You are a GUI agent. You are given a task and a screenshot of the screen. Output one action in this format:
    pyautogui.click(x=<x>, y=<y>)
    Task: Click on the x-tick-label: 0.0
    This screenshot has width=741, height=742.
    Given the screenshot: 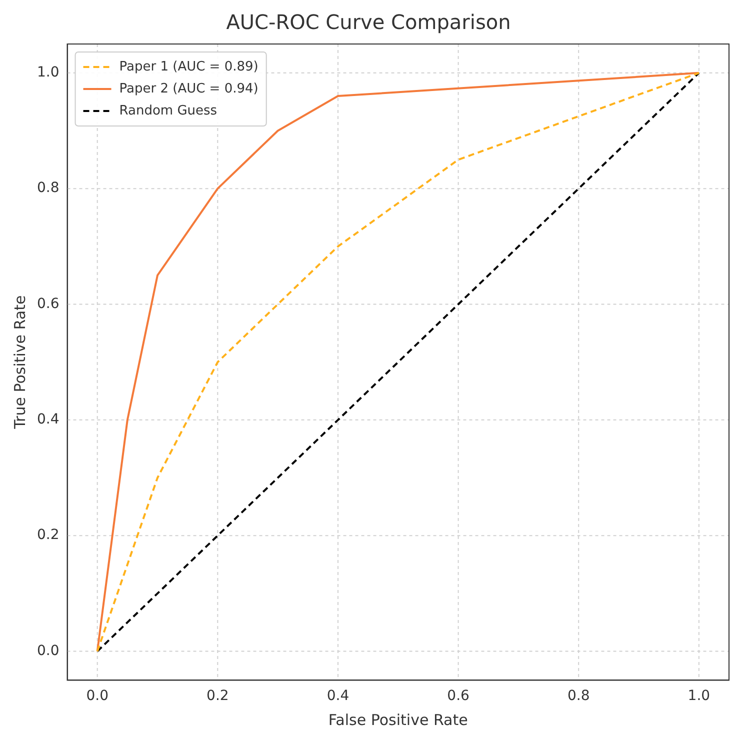 What is the action you would take?
    pyautogui.click(x=97, y=696)
    